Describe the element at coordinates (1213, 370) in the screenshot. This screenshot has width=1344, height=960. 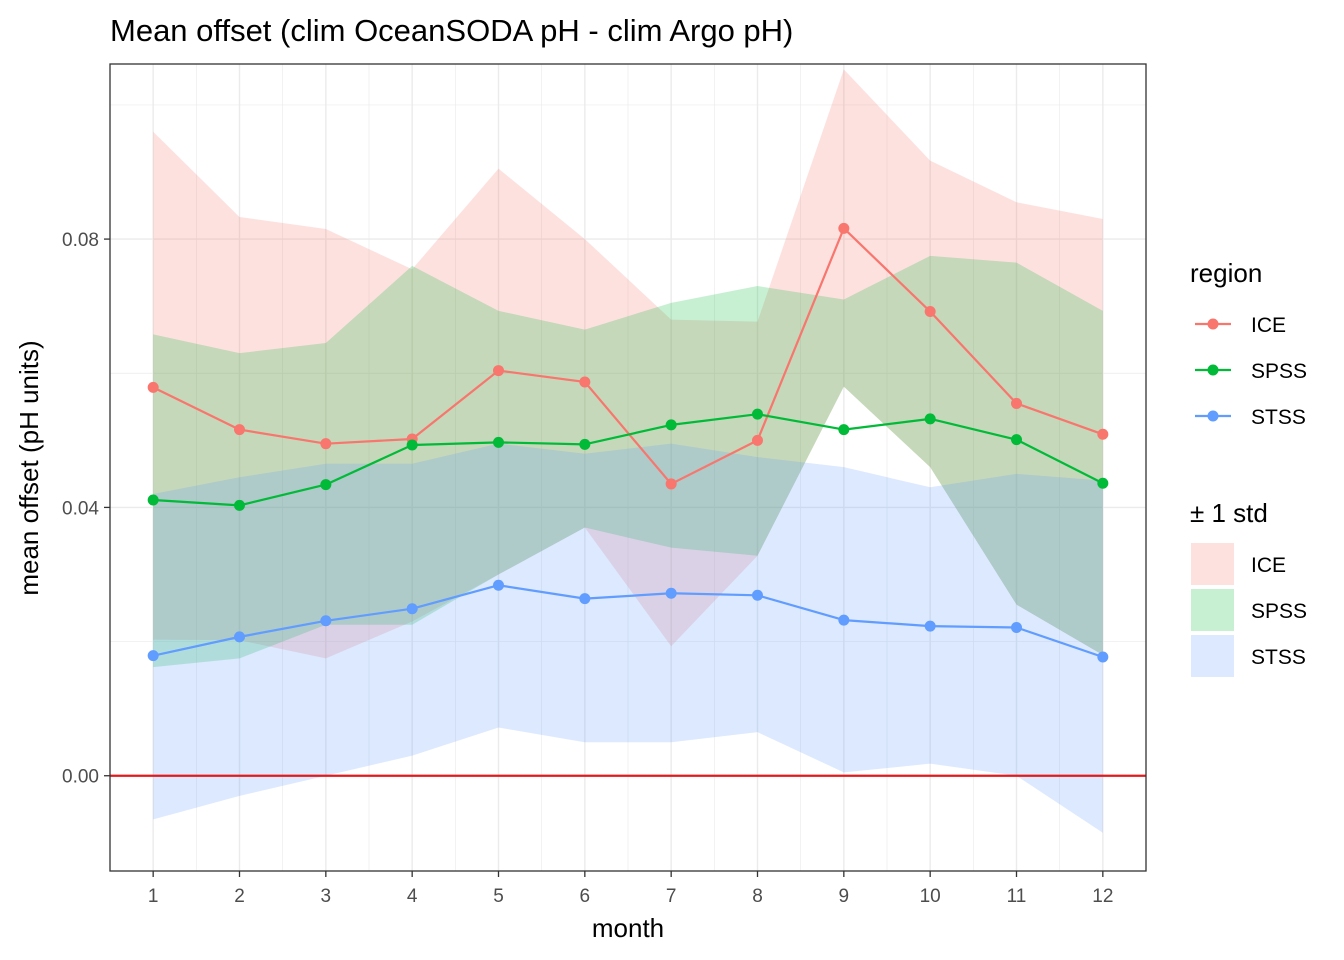
I see `legend-key-point-spss` at that location.